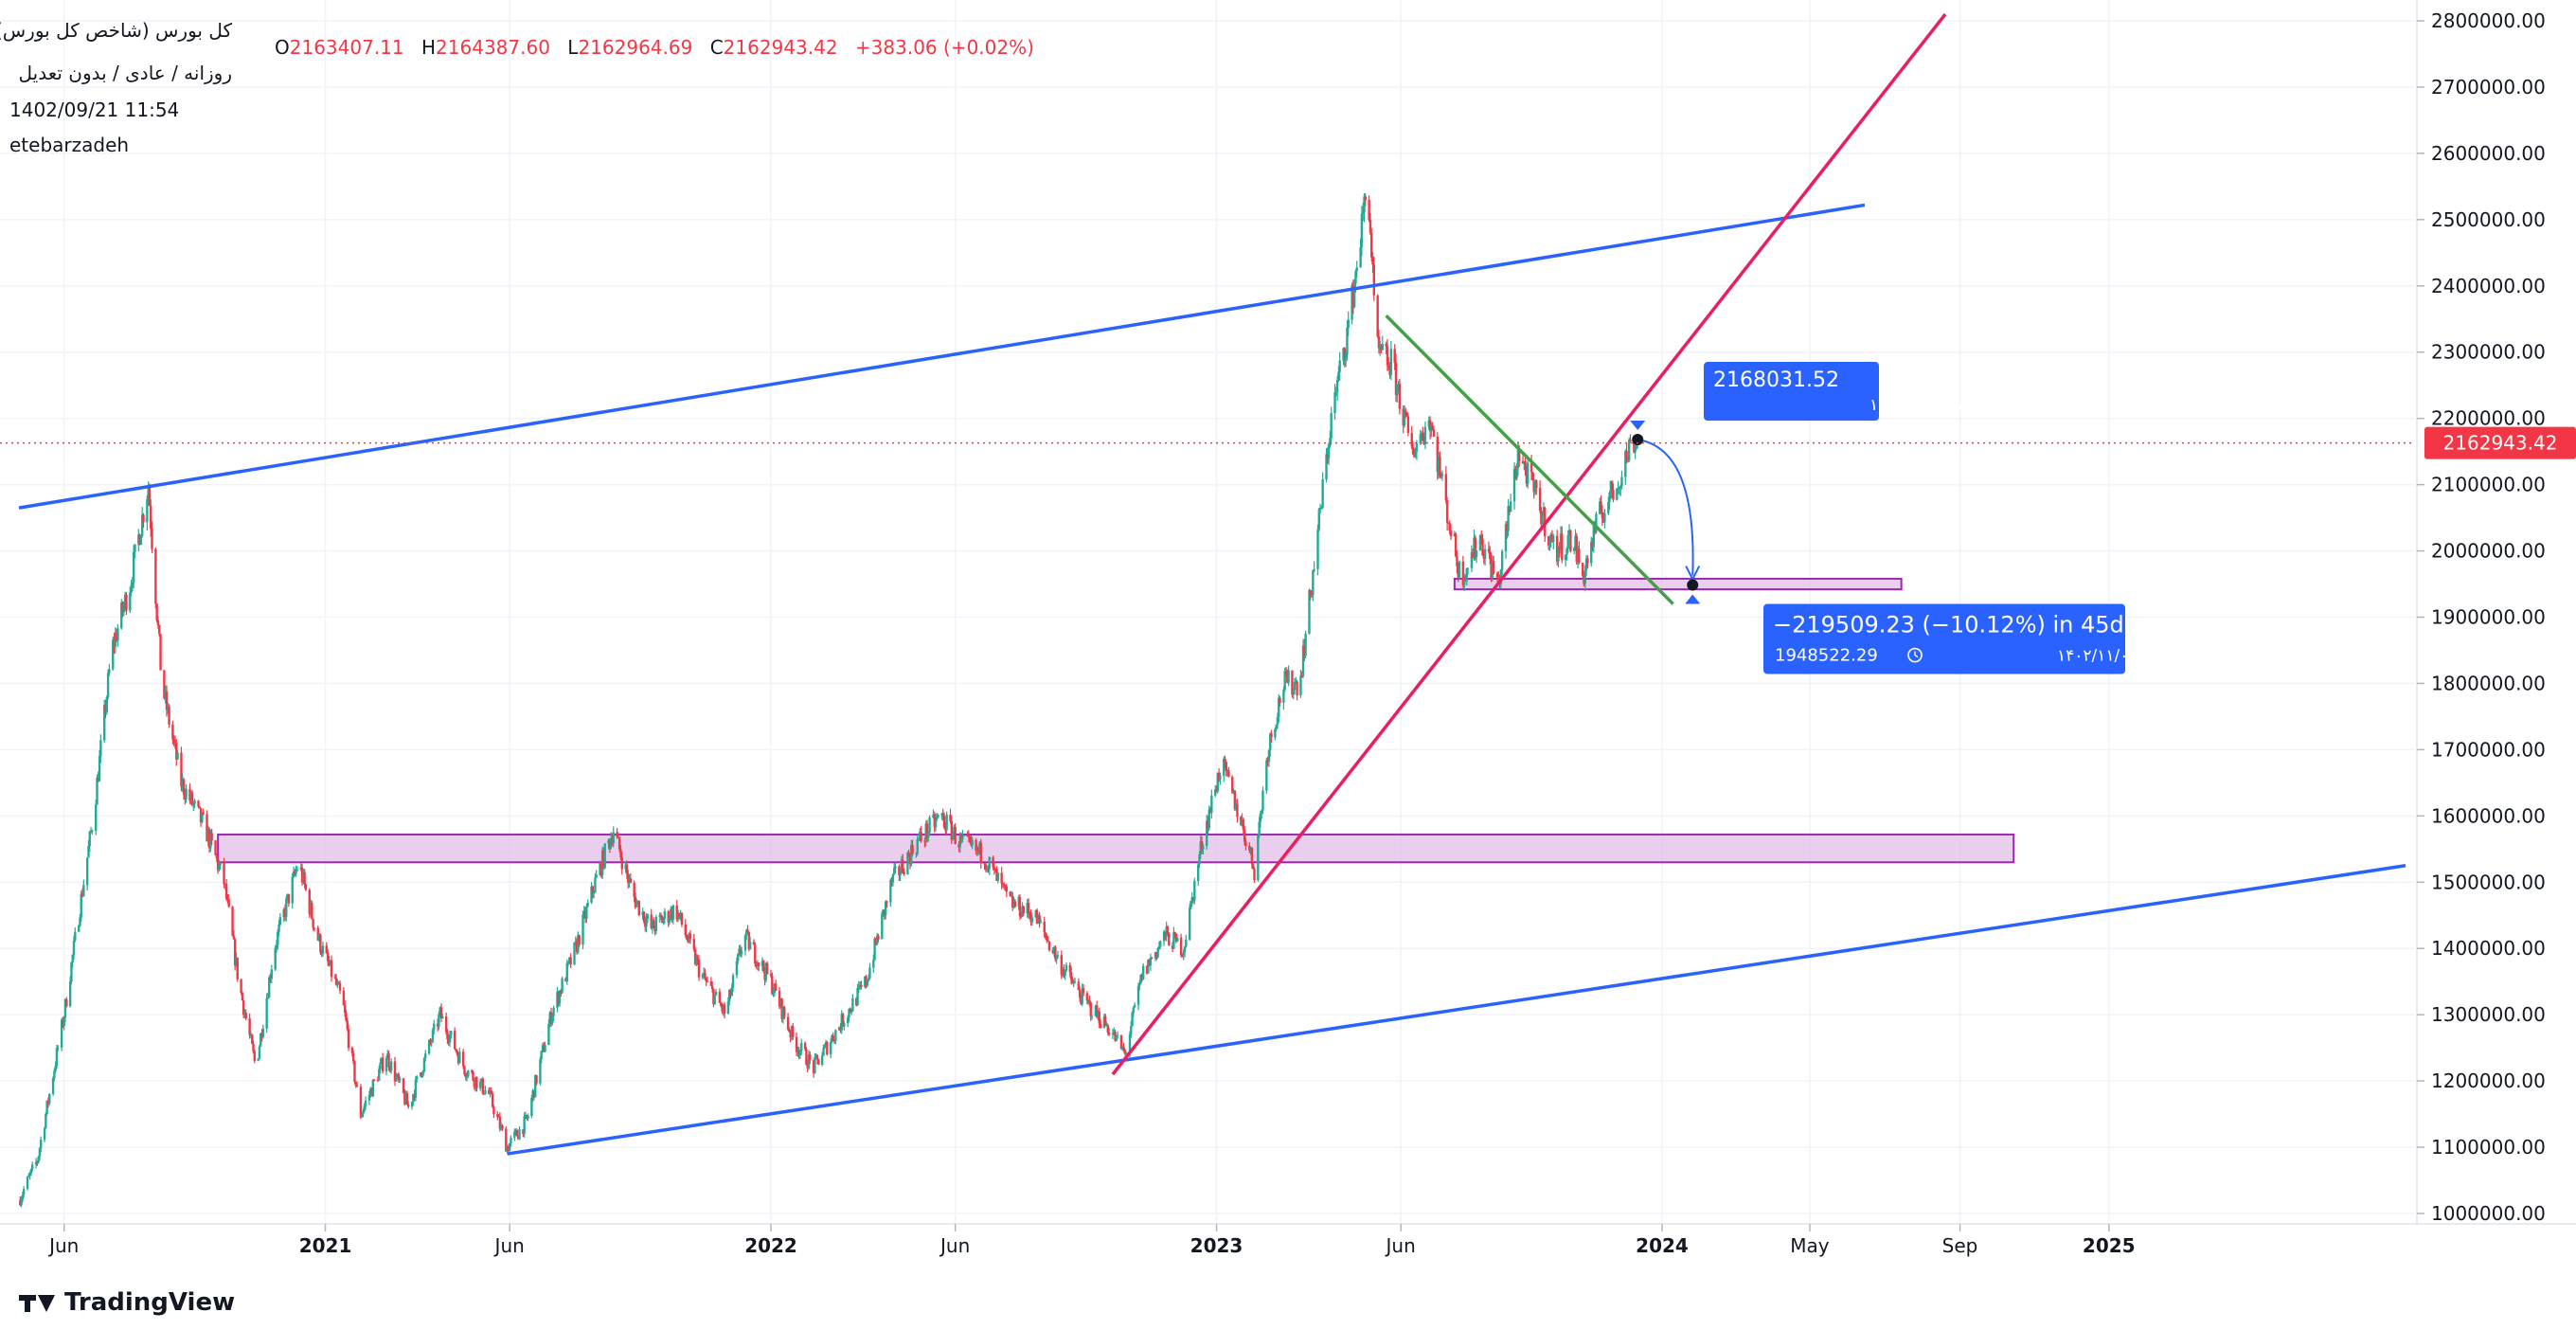  I want to click on y-tick-label: 2400000.00, so click(2488, 286).